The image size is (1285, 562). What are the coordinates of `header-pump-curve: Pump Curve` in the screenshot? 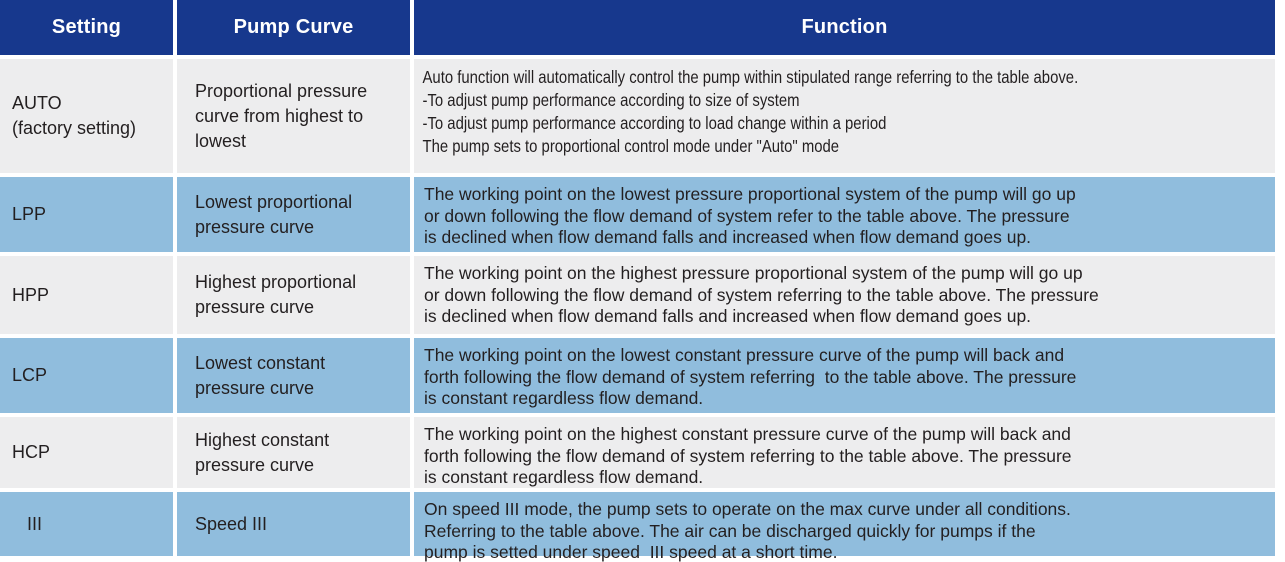 It's located at (293, 27).